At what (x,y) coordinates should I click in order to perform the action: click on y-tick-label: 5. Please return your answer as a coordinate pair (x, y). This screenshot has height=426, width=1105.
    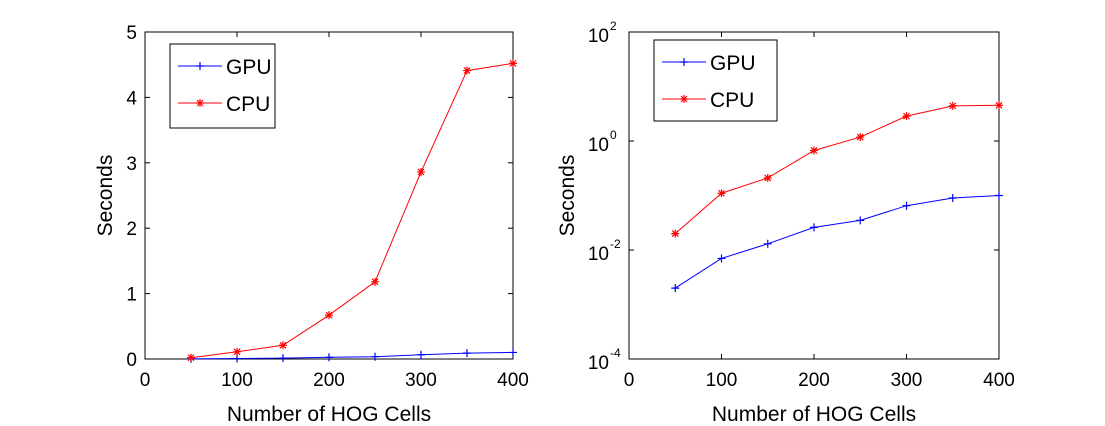
    Looking at the image, I should click on (131, 33).